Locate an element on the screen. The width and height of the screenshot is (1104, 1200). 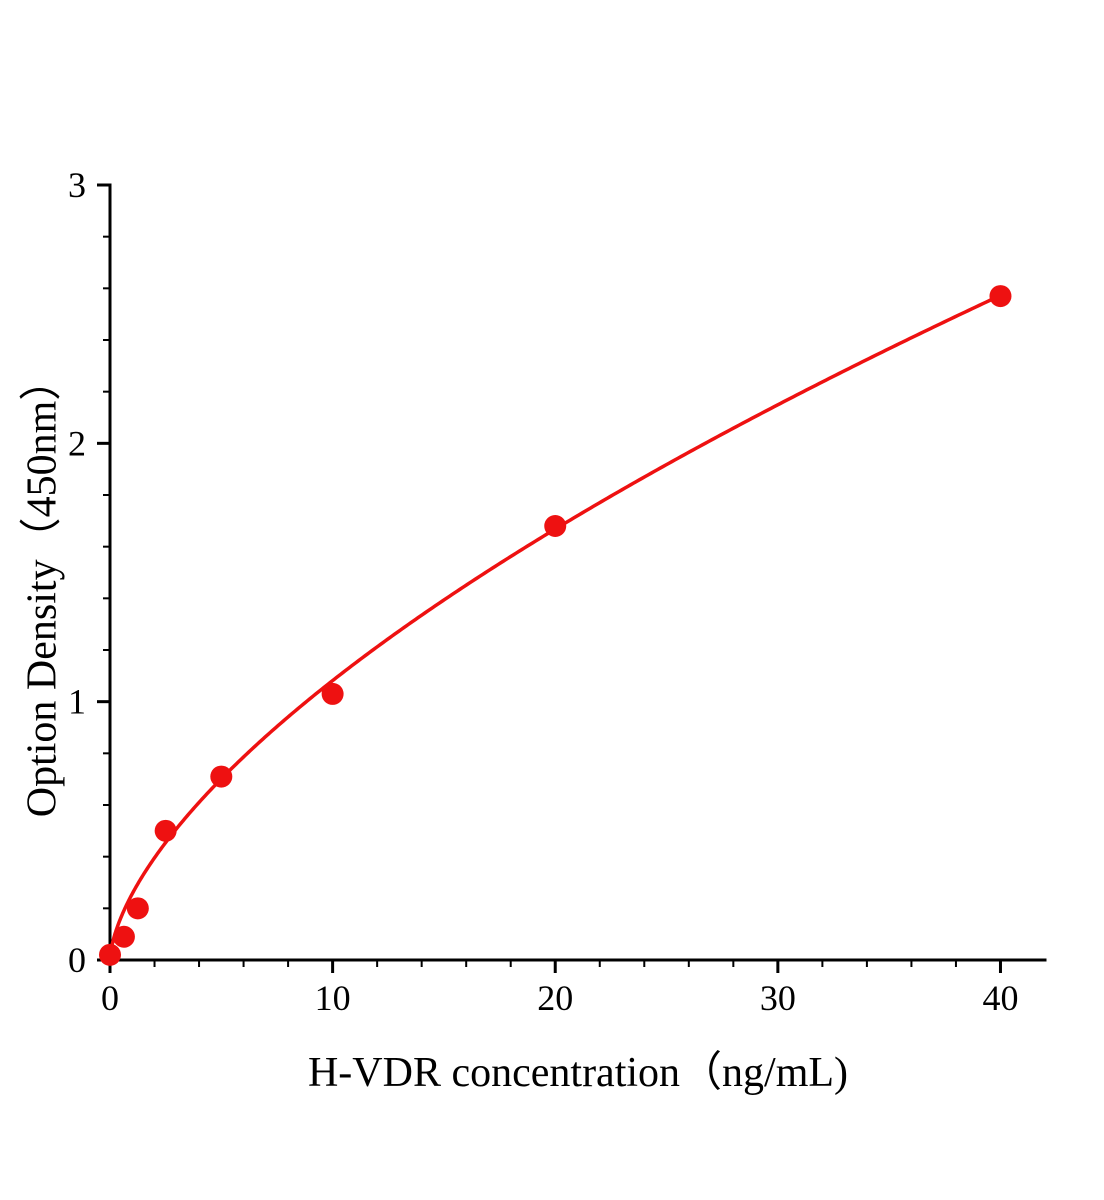
y-axis-title: Option Density（450nm） is located at coordinates (42, 588).